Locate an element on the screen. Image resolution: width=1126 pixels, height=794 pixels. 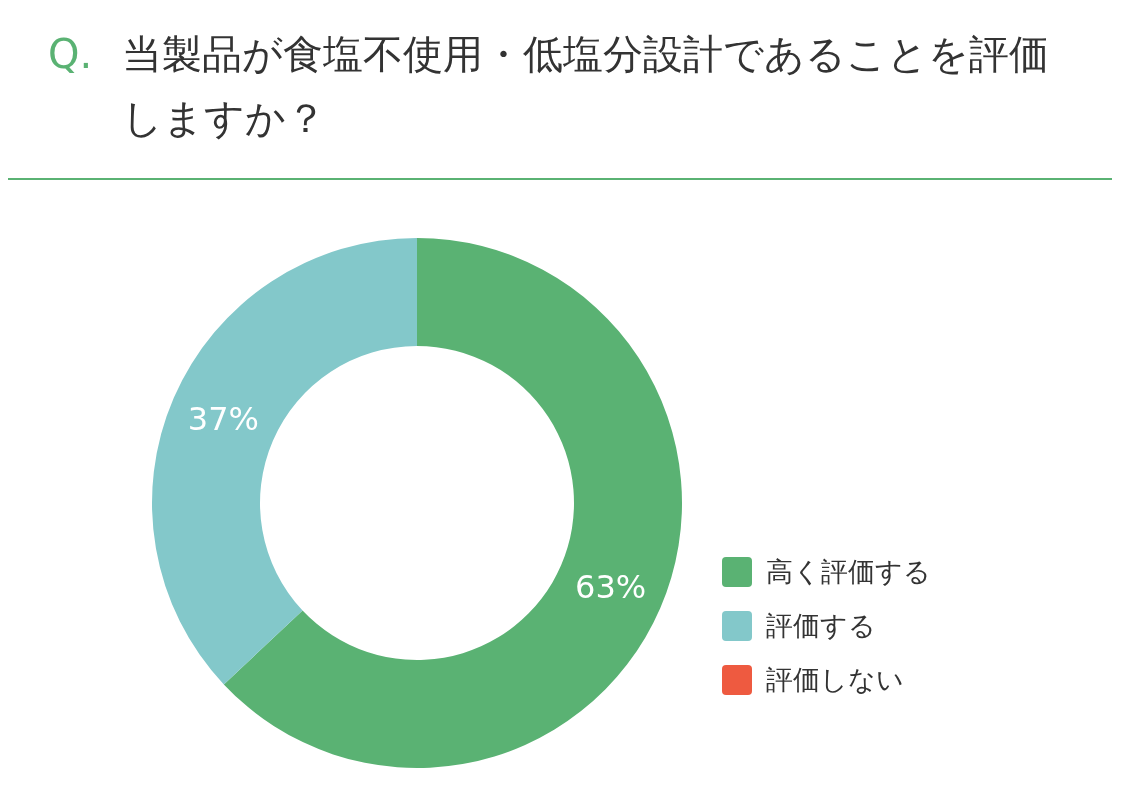
legend-label: 評価する is located at coordinates (821, 626).